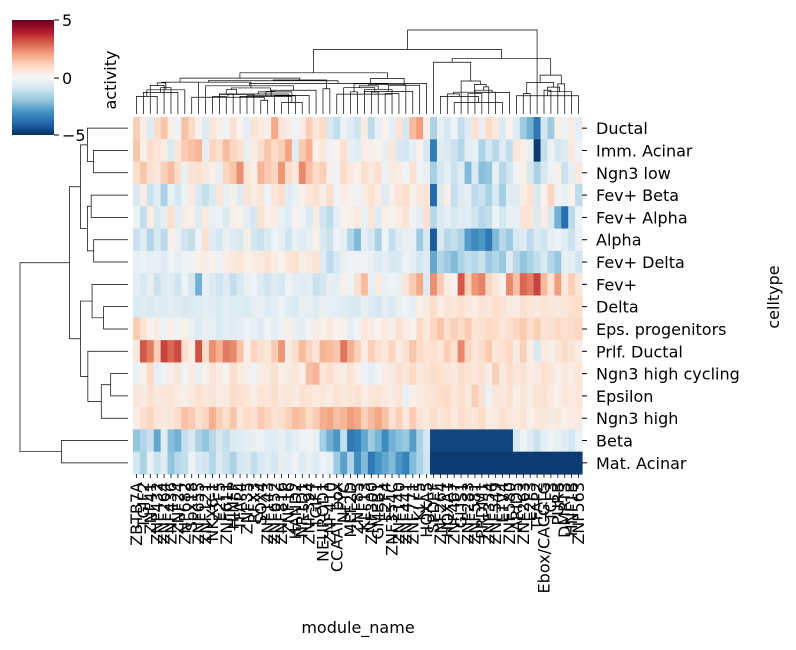  I want to click on column-label: ZNF611, so click(226, 513).